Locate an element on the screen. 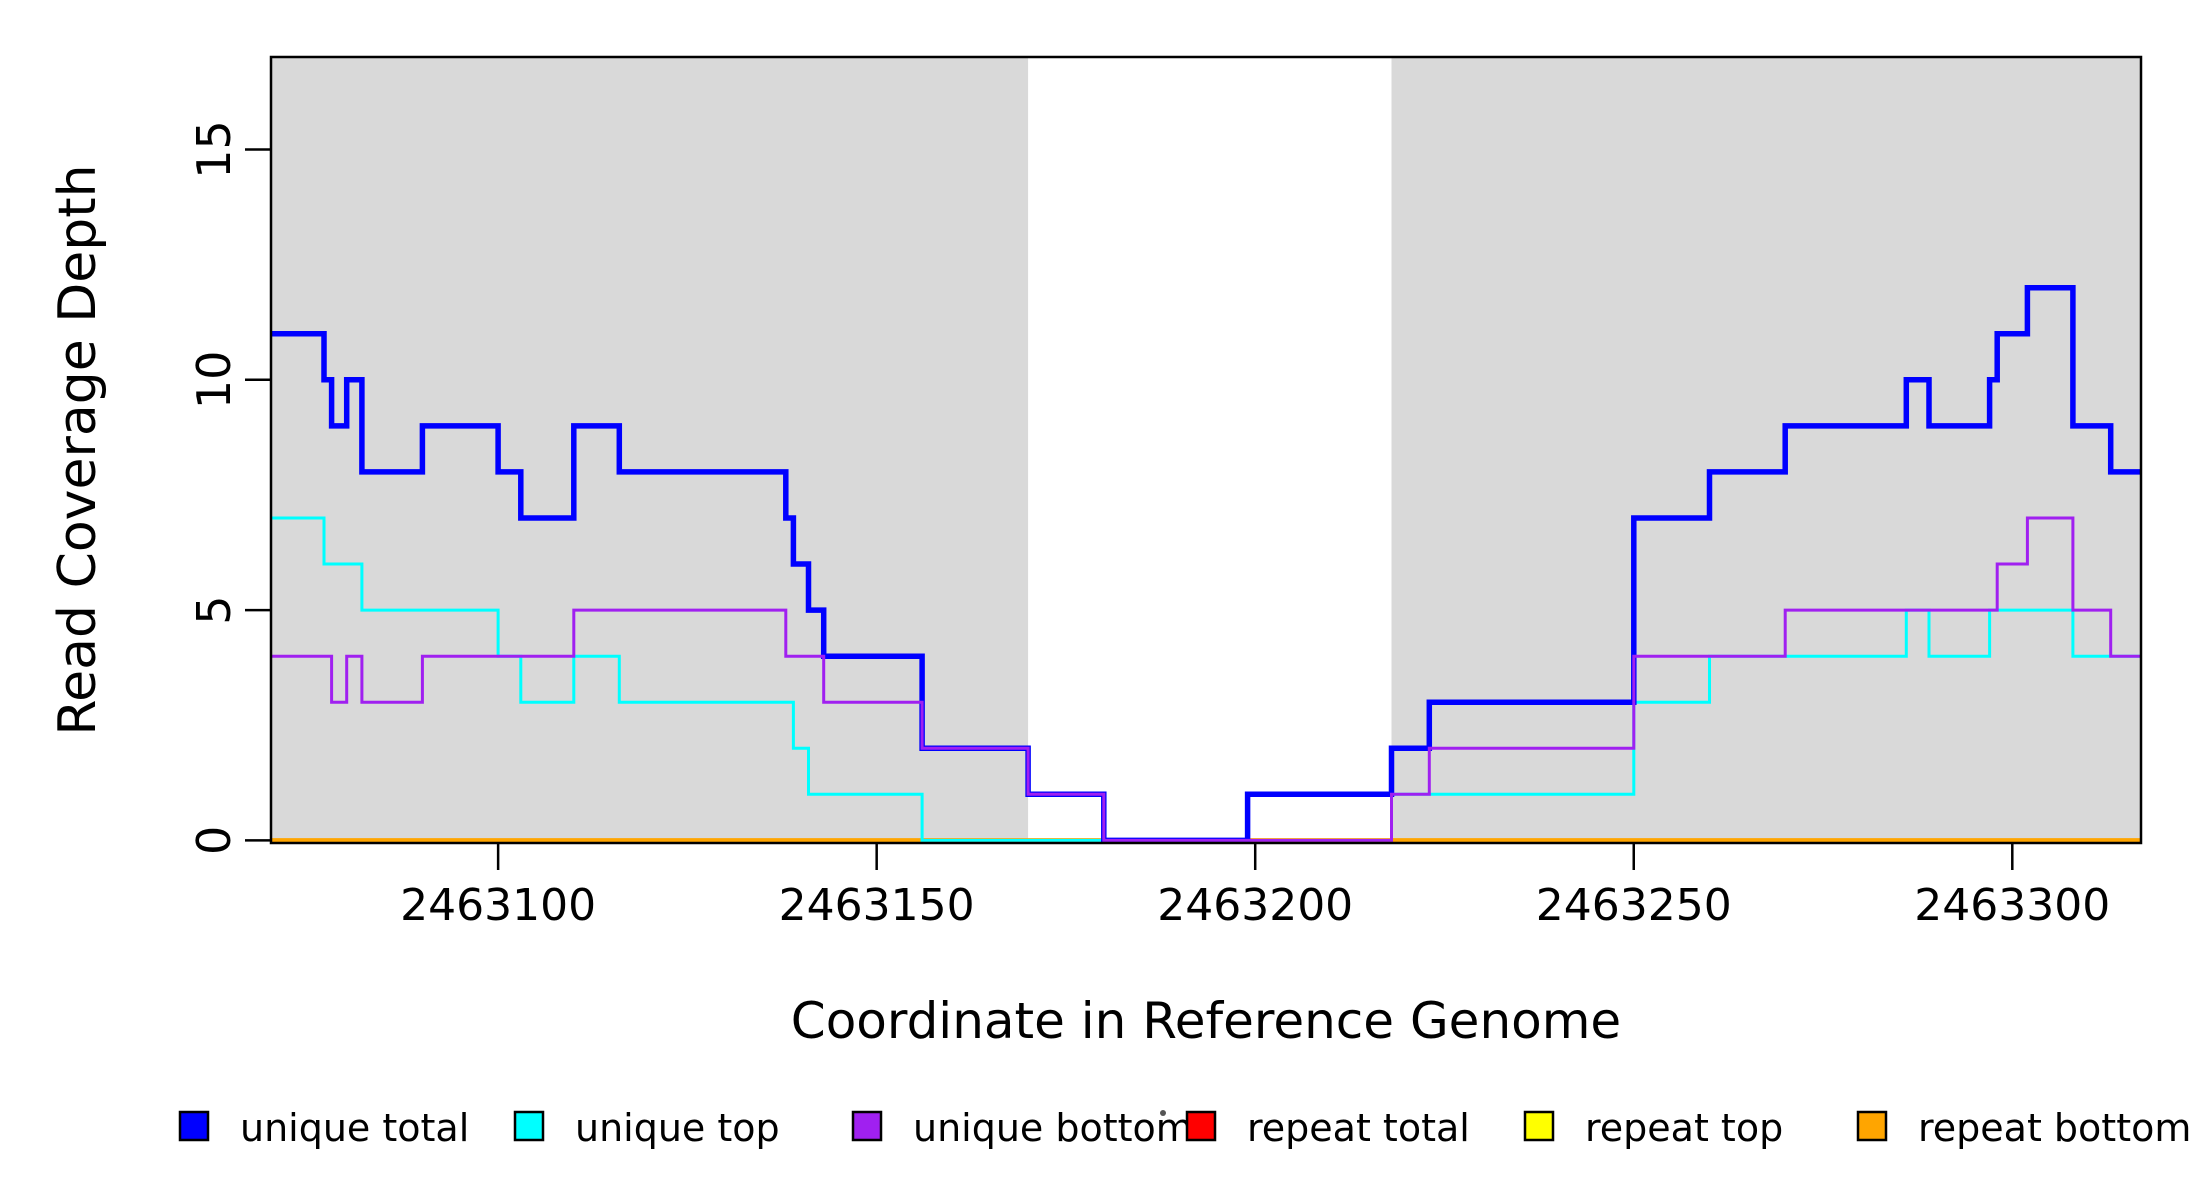  legend-swatch-repeat-total is located at coordinates (1201, 1126).